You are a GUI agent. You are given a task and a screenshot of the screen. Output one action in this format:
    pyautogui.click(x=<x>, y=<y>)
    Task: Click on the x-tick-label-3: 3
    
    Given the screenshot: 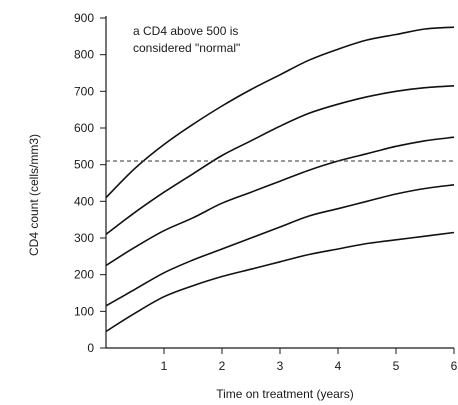 What is the action you would take?
    pyautogui.click(x=280, y=366)
    